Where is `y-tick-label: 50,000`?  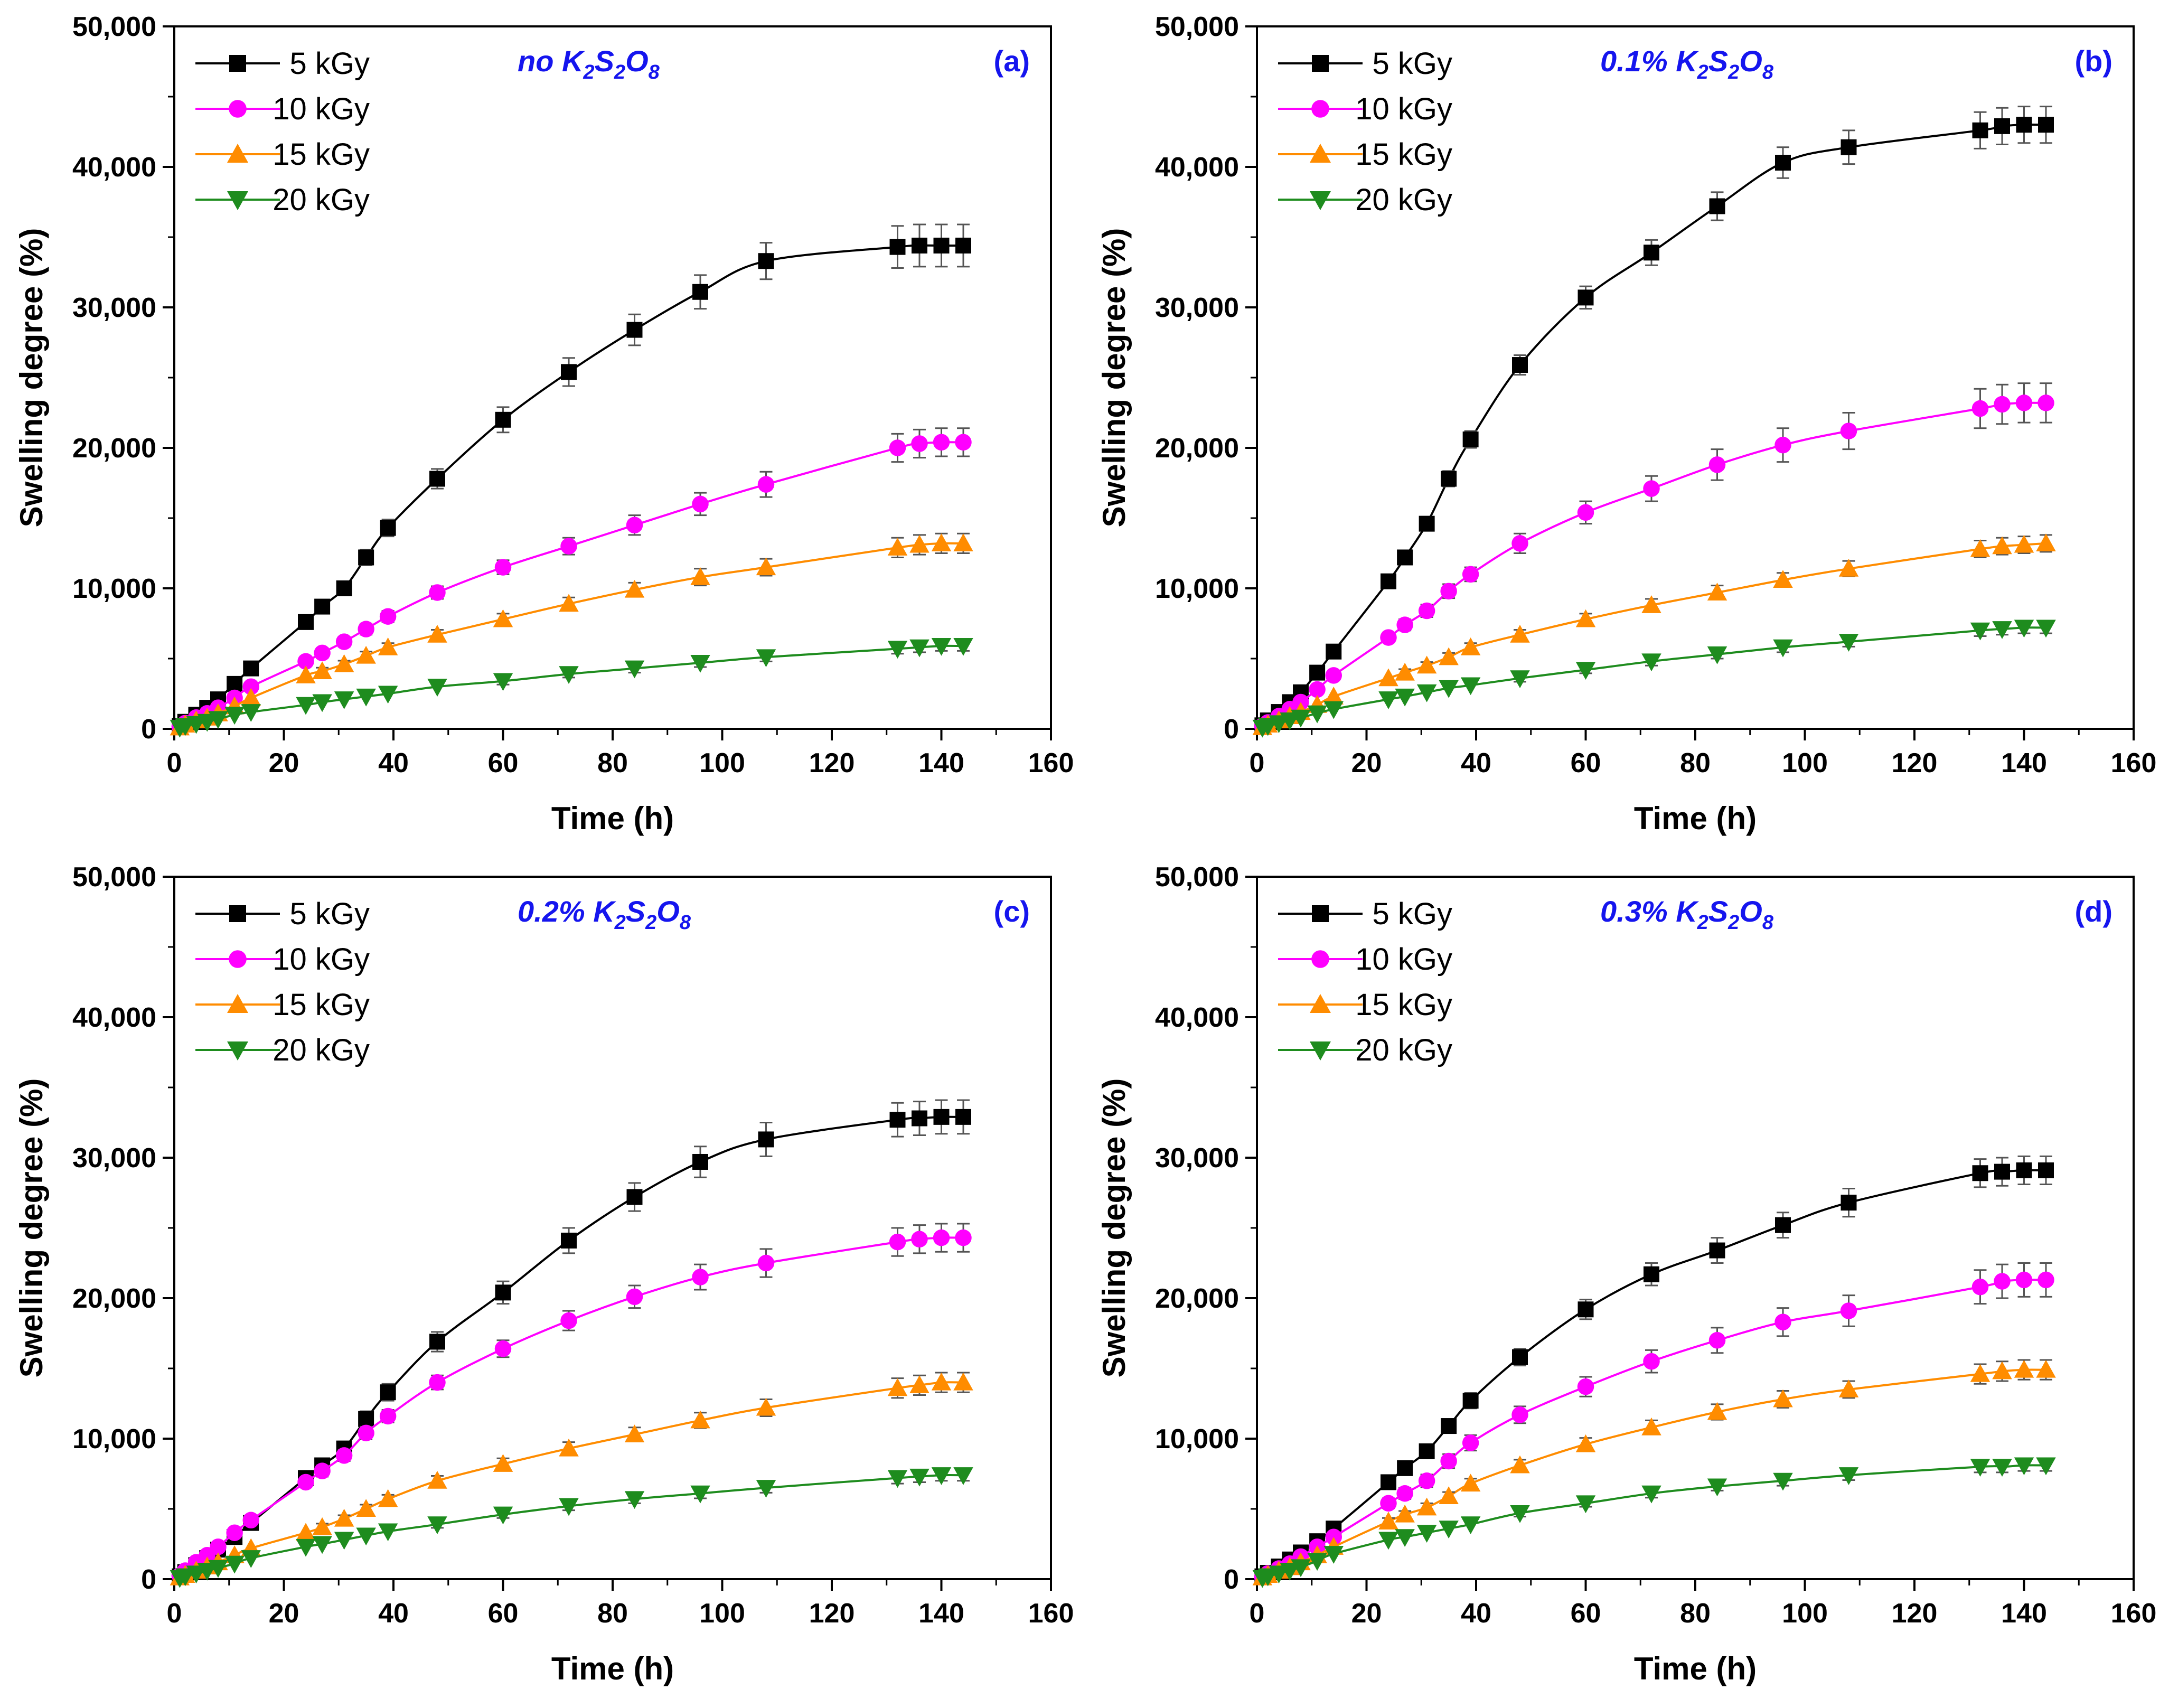
y-tick-label: 50,000 is located at coordinates (114, 27).